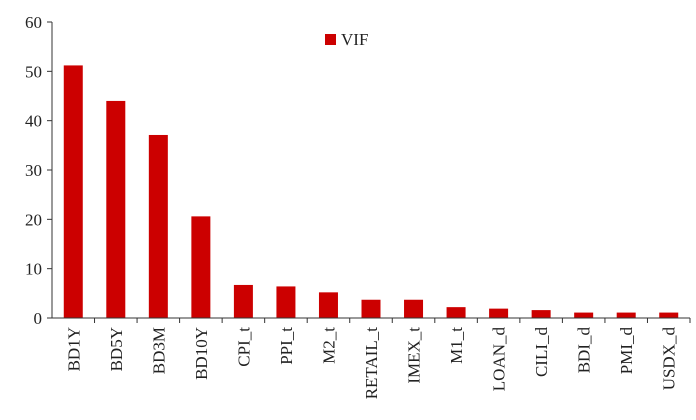 The image size is (696, 420). Describe the element at coordinates (286, 302) in the screenshot. I see `bar-ppi-t` at that location.